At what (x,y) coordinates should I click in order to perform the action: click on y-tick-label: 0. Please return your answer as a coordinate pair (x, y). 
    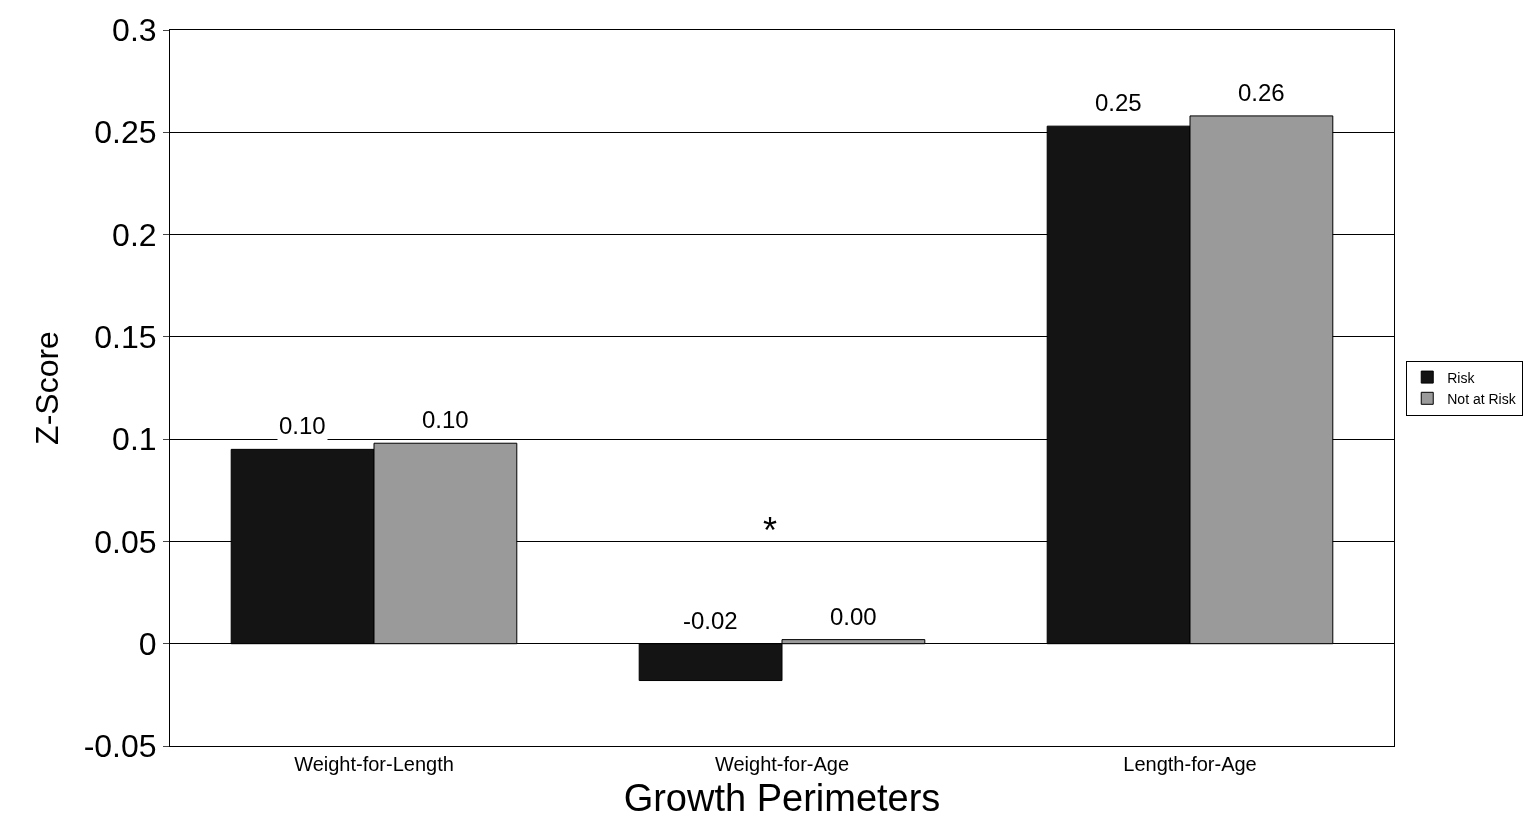
    Looking at the image, I should click on (147, 643).